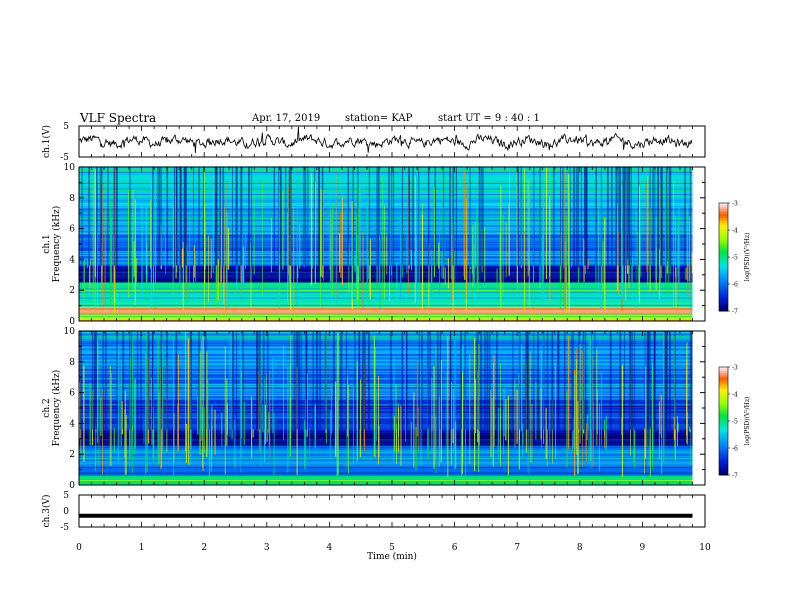 The image size is (792, 612). I want to click on ch3-waveform-ylabel: ch.3(V), so click(46, 511).